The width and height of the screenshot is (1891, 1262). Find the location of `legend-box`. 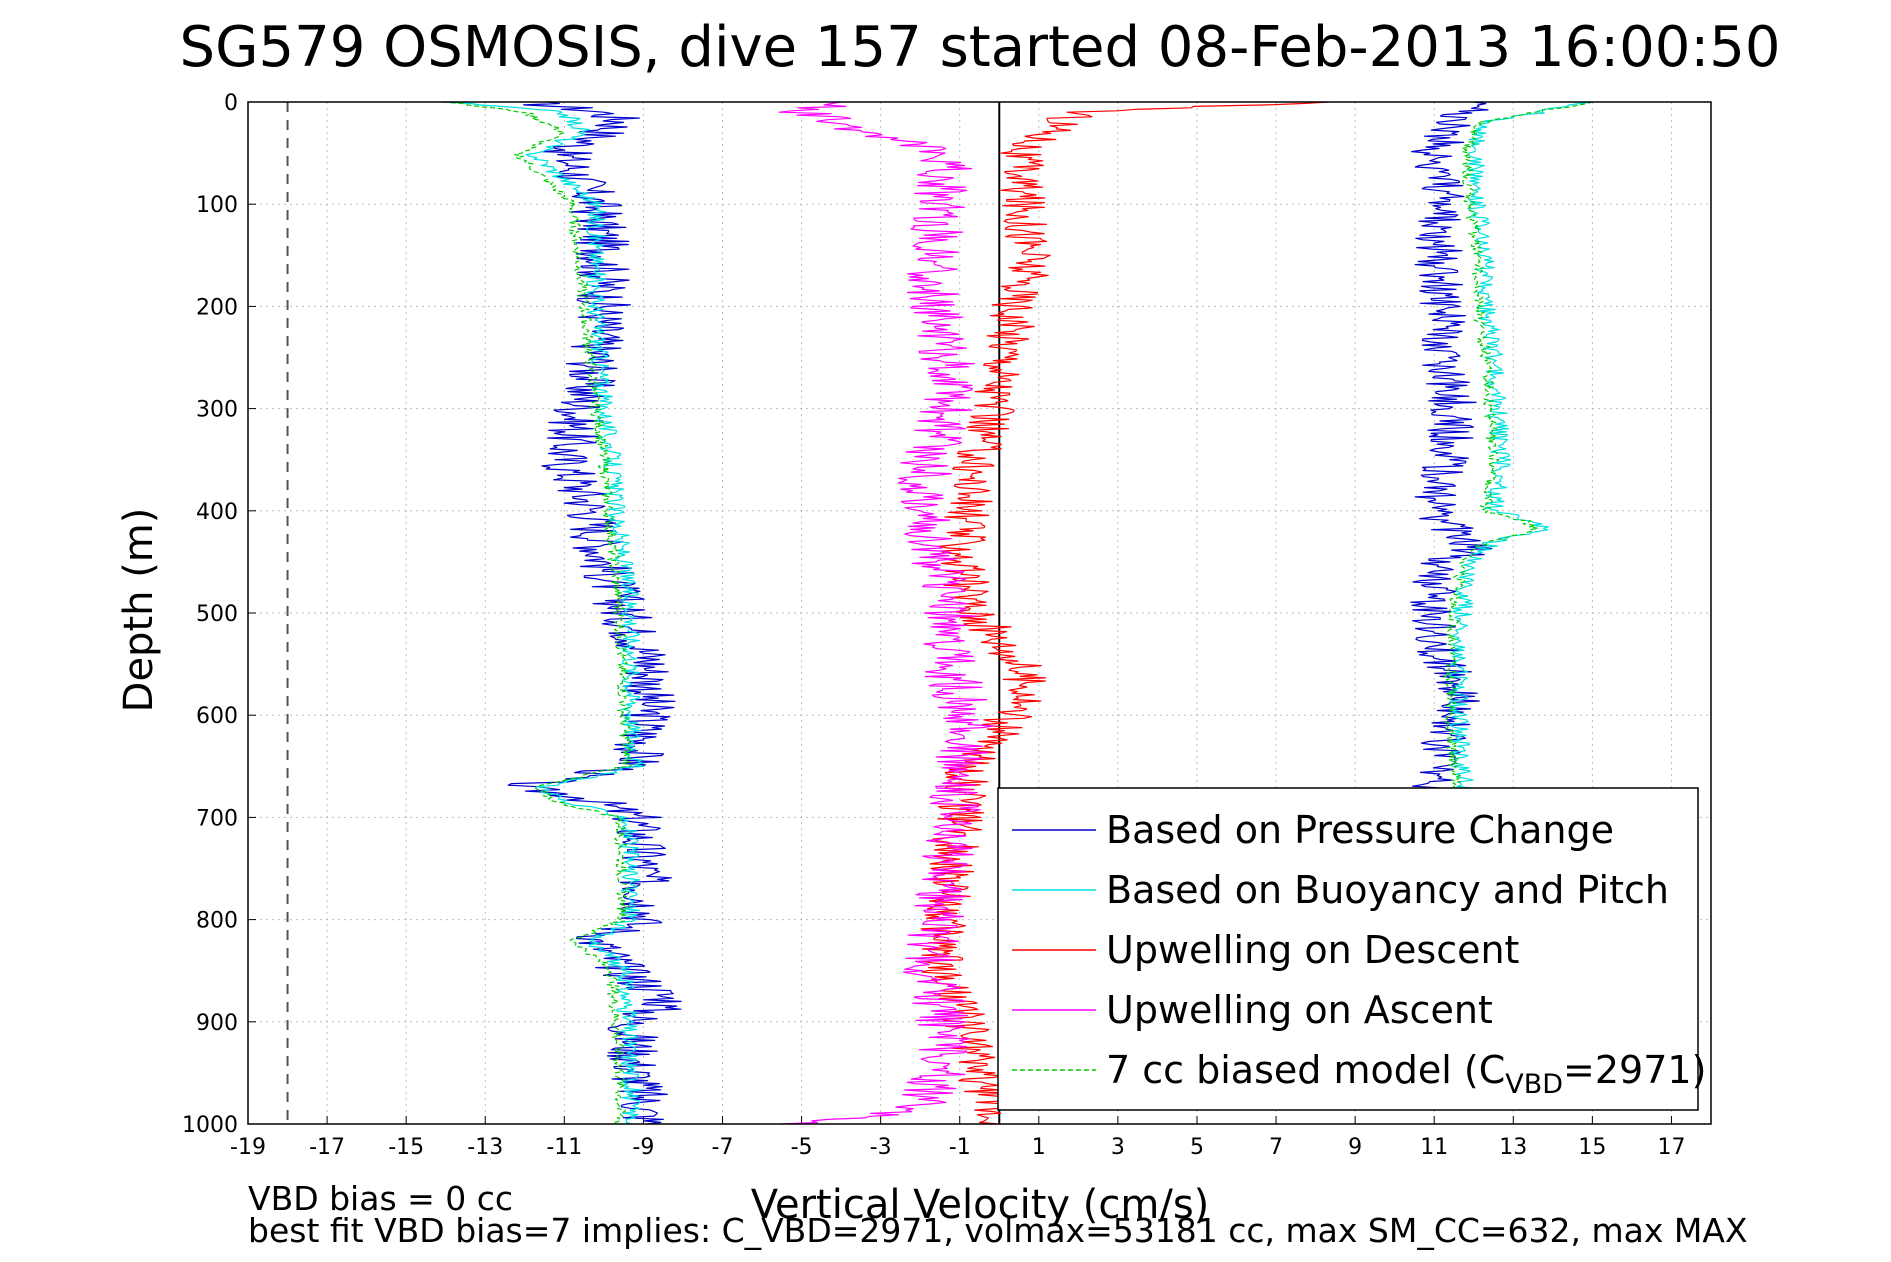

legend-box is located at coordinates (1348, 949).